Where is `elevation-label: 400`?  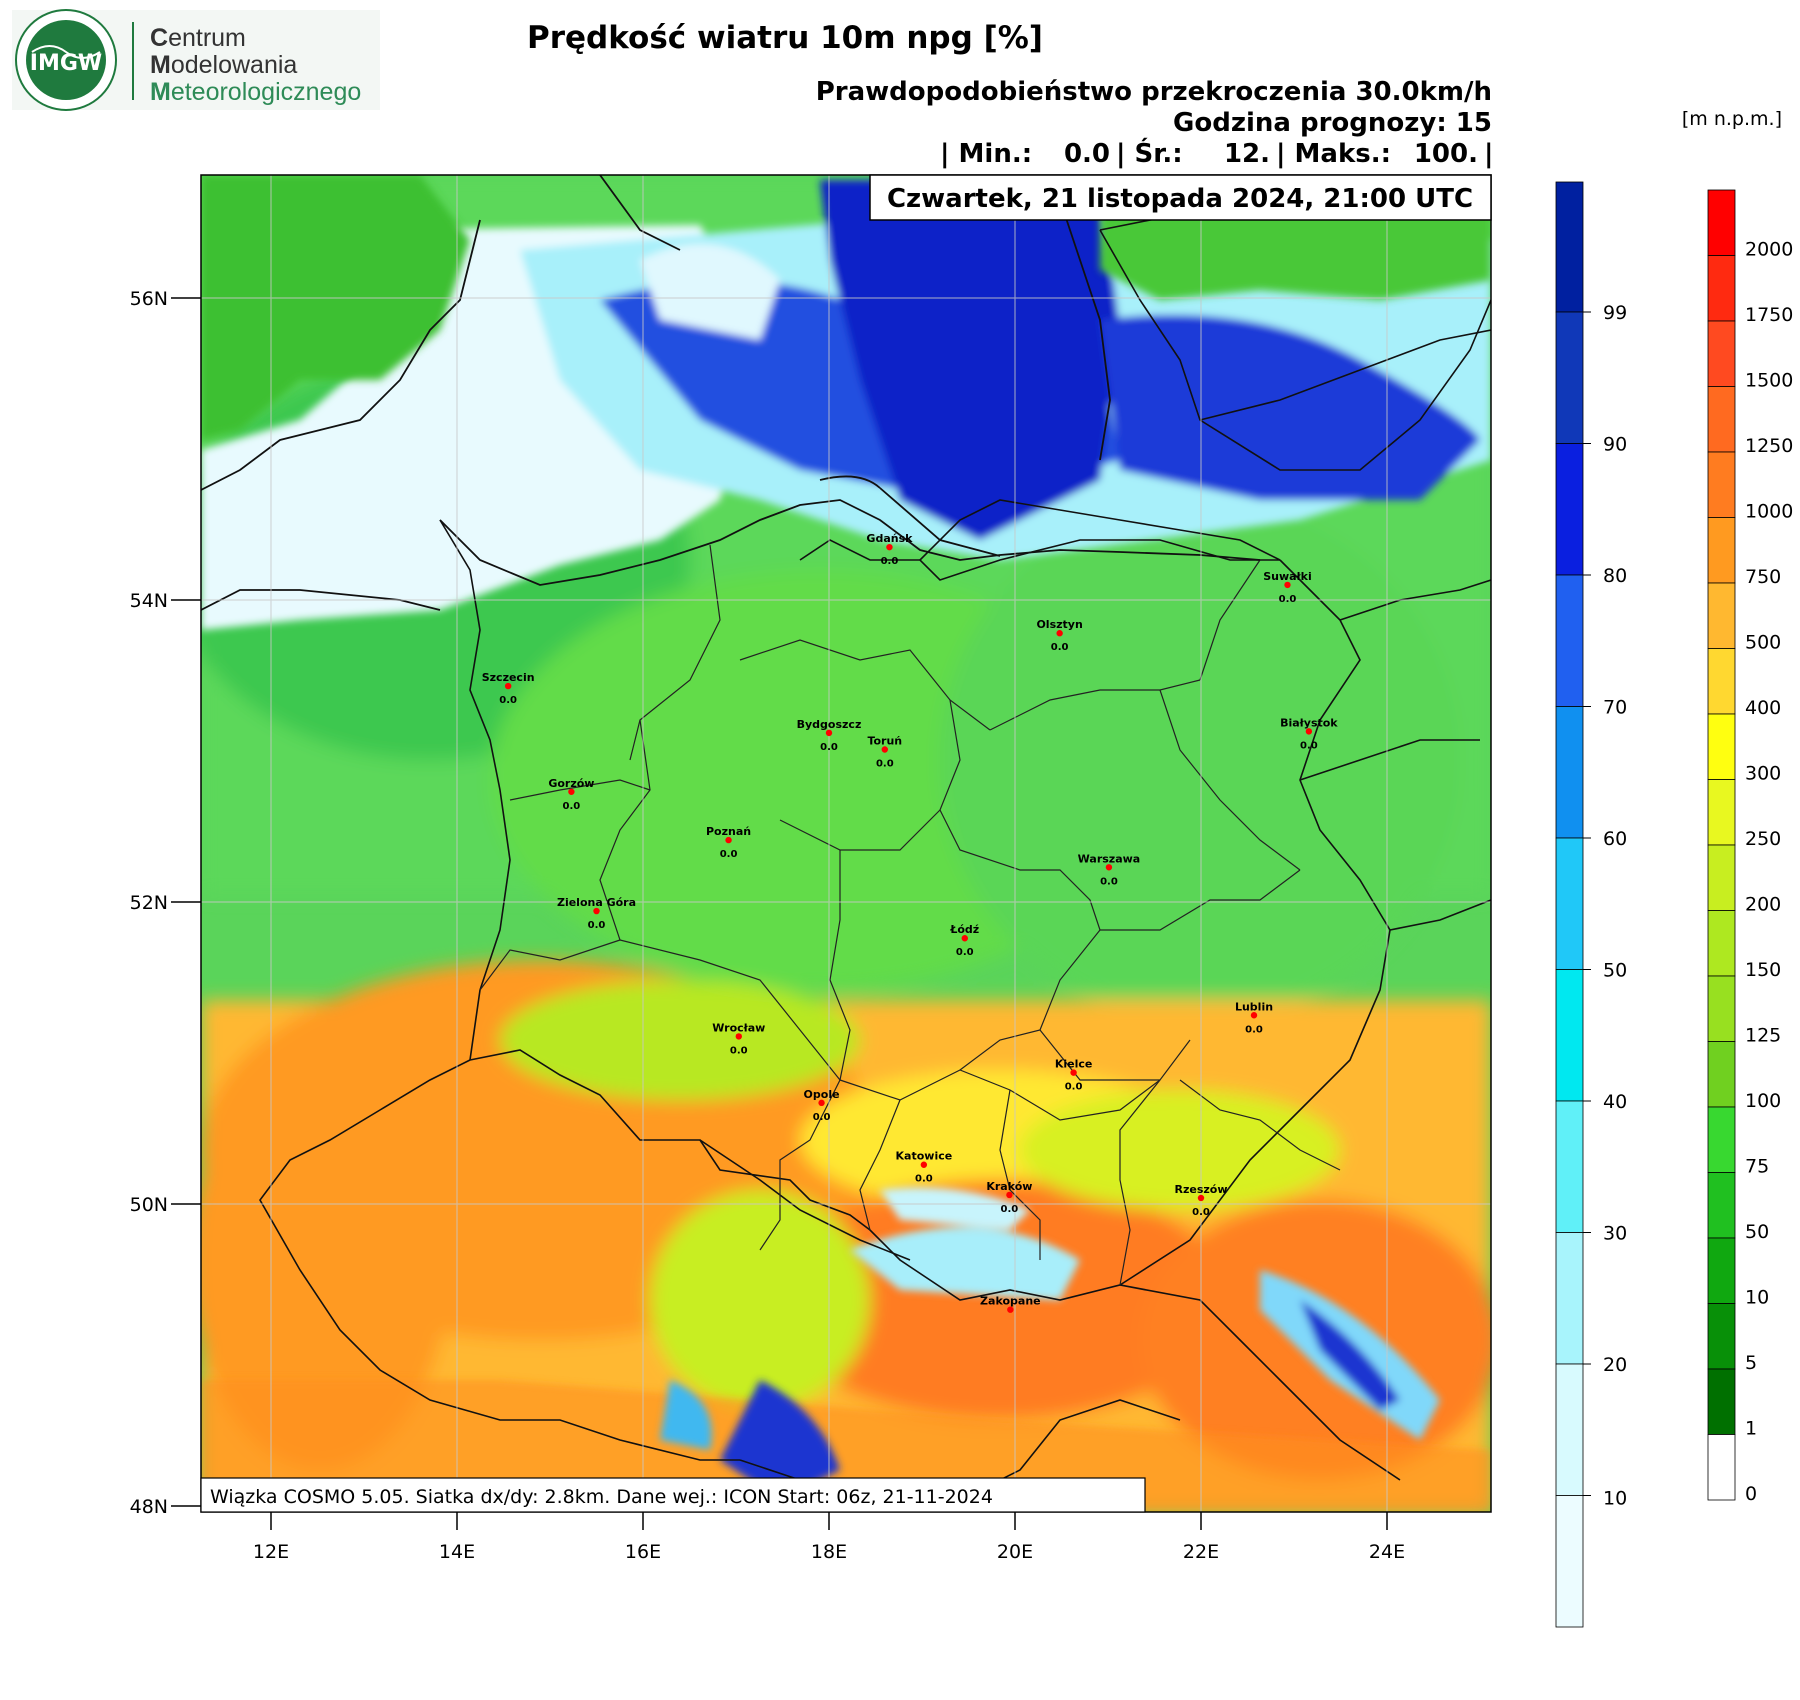
elevation-label: 400 is located at coordinates (1763, 708).